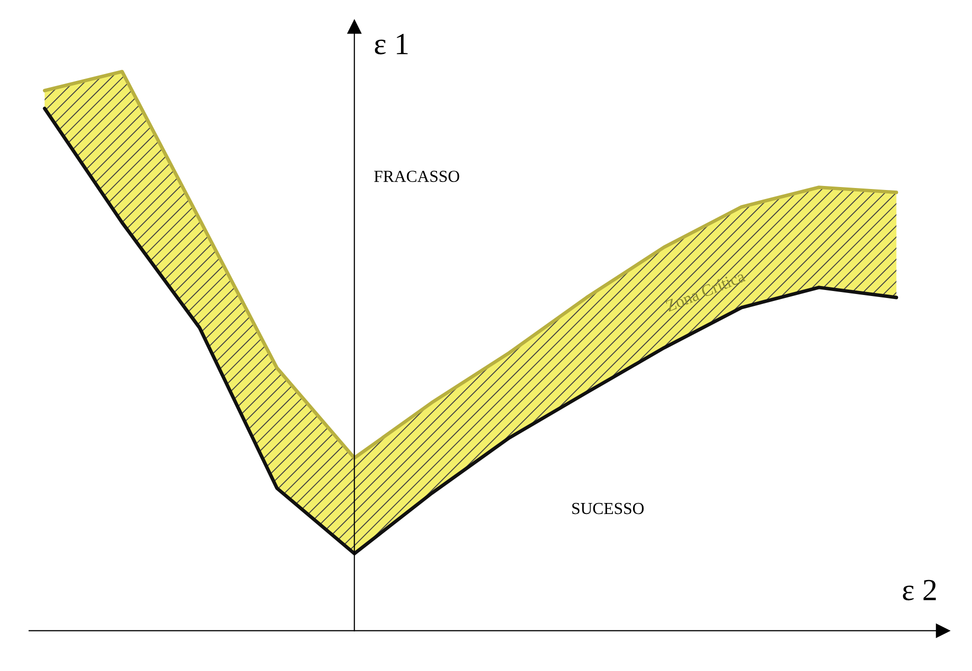 Image resolution: width=972 pixels, height=671 pixels. Describe the element at coordinates (705, 291) in the screenshot. I see `annotation: Zona Crítica` at that location.